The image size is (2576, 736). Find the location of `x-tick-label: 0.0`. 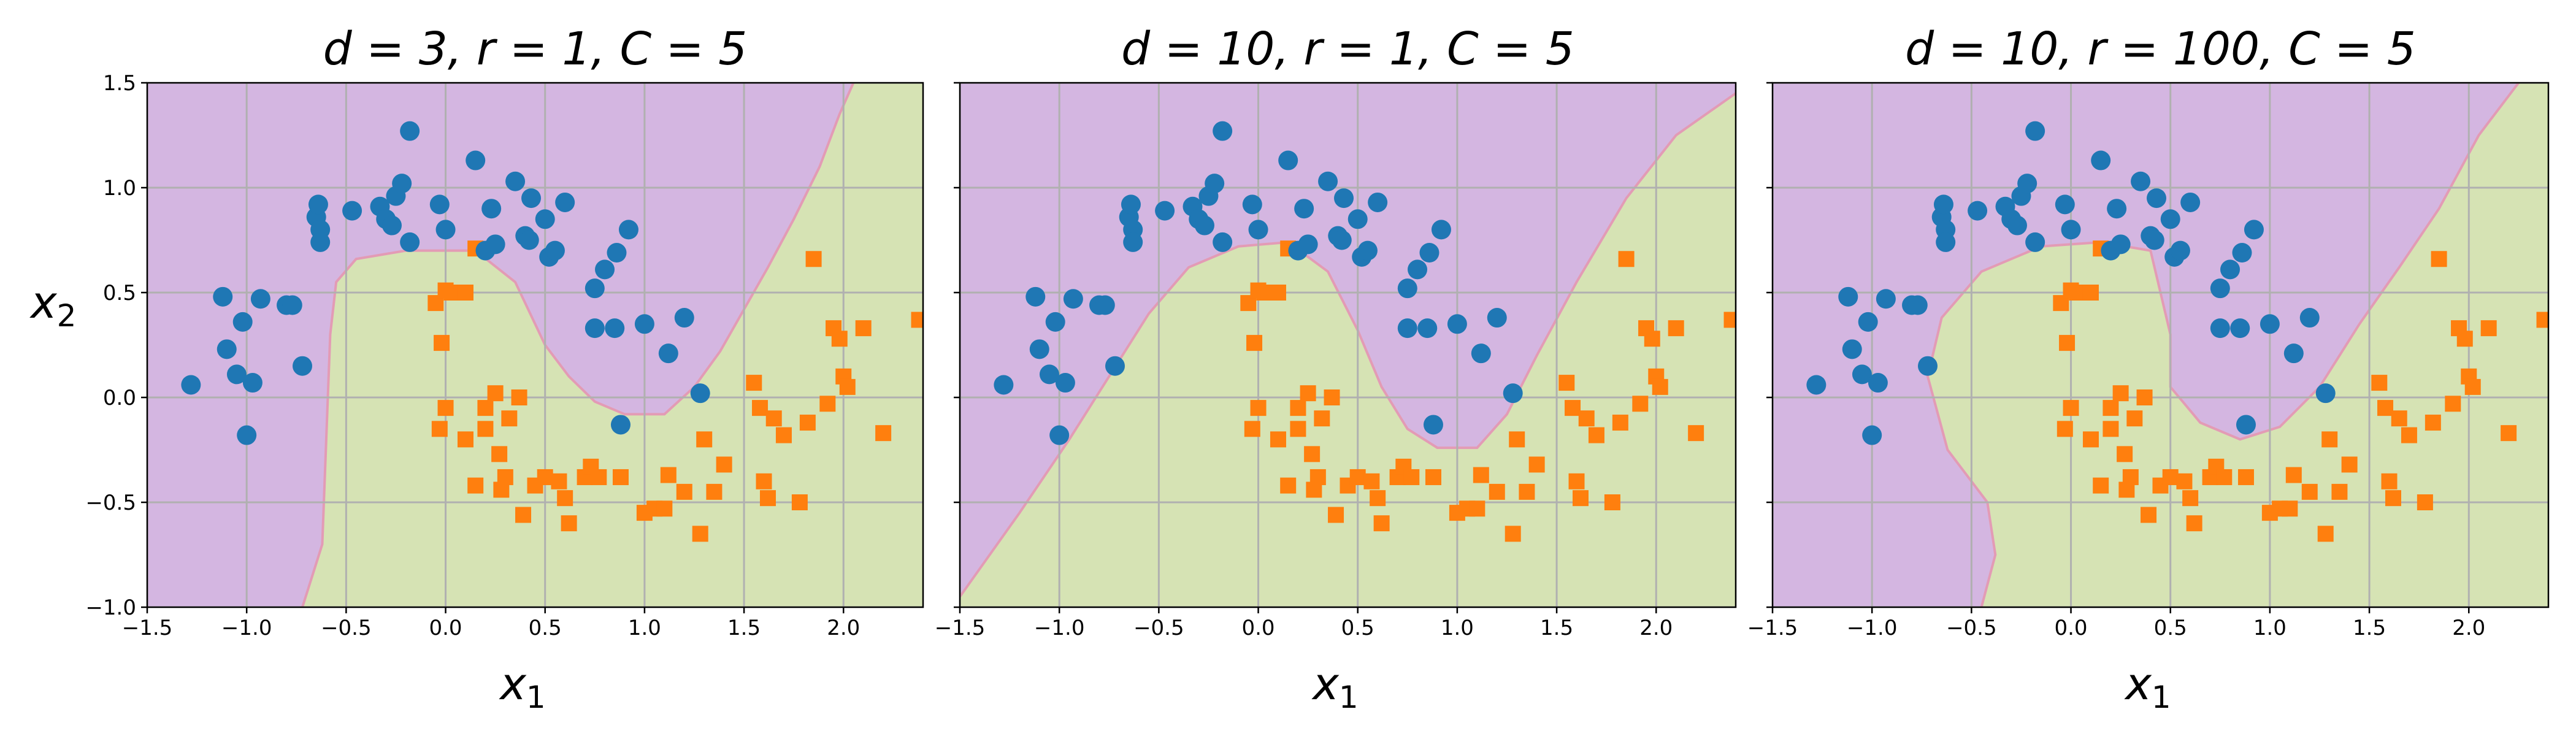

x-tick-label: 0.0 is located at coordinates (1258, 628).